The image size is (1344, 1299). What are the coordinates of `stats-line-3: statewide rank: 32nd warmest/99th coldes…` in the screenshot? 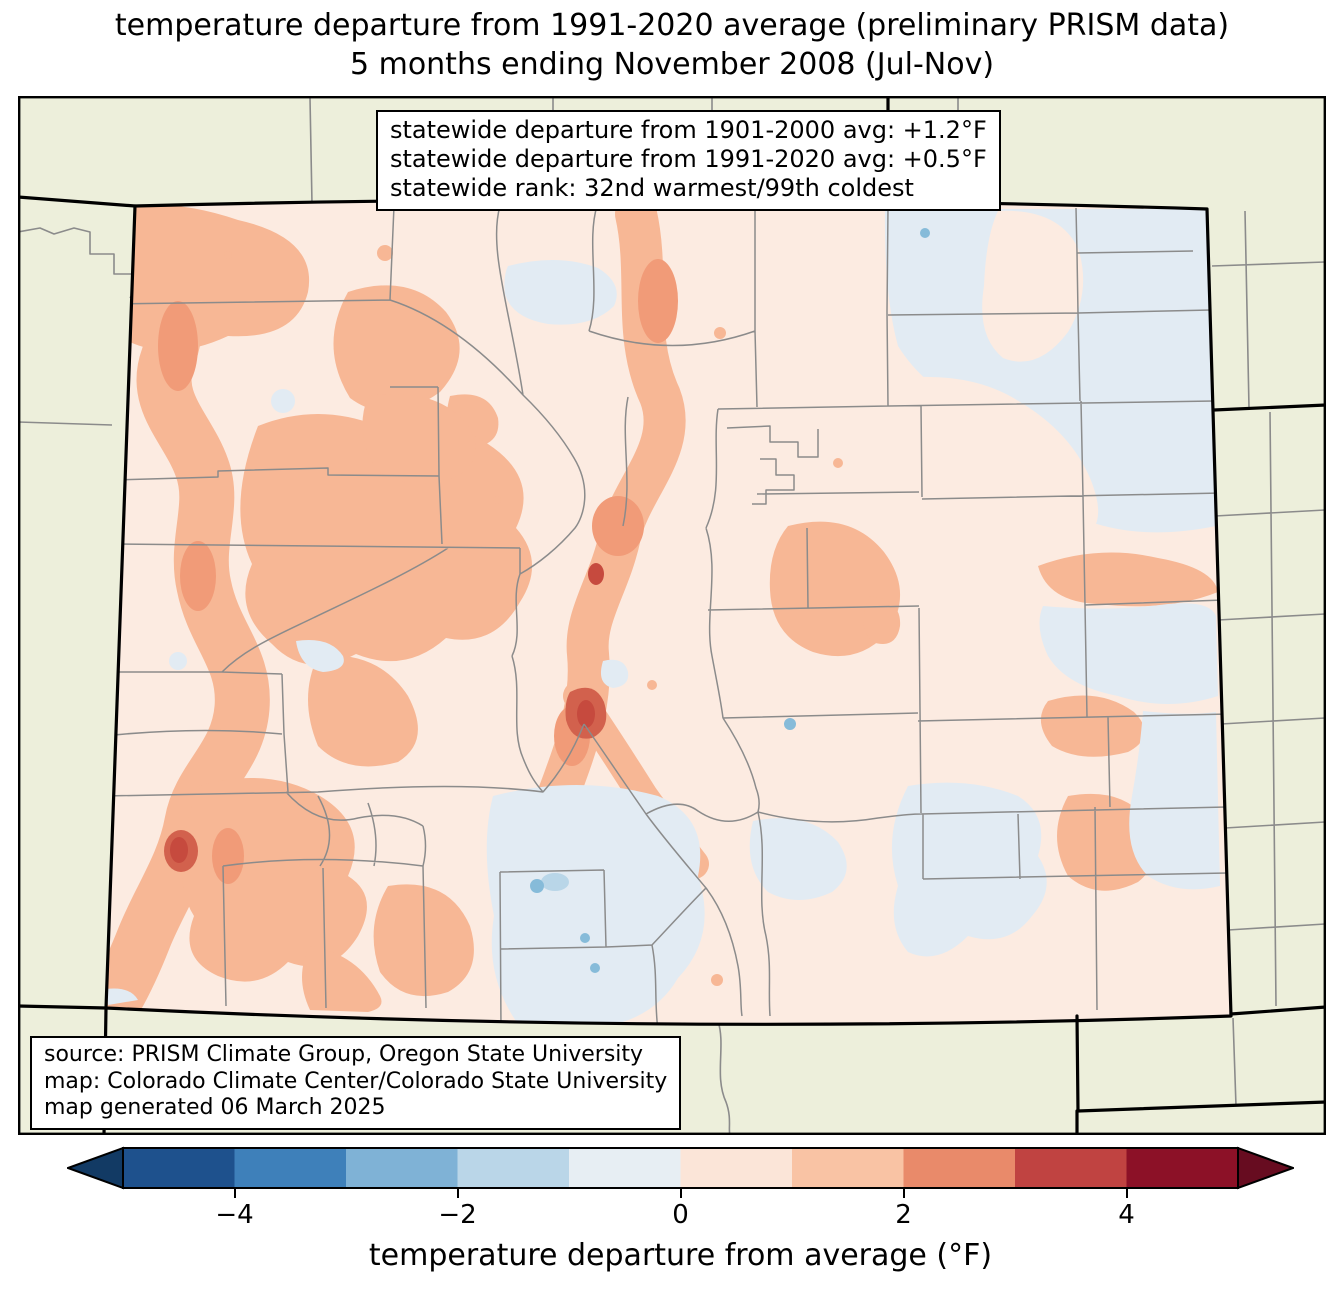 It's located at (652, 188).